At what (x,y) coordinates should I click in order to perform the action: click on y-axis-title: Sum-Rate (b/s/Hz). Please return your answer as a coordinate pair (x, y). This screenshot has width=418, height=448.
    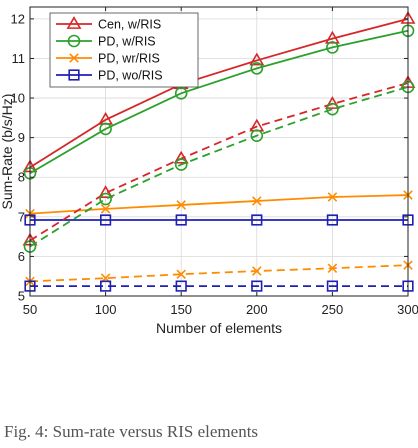
    Looking at the image, I should click on (7, 152).